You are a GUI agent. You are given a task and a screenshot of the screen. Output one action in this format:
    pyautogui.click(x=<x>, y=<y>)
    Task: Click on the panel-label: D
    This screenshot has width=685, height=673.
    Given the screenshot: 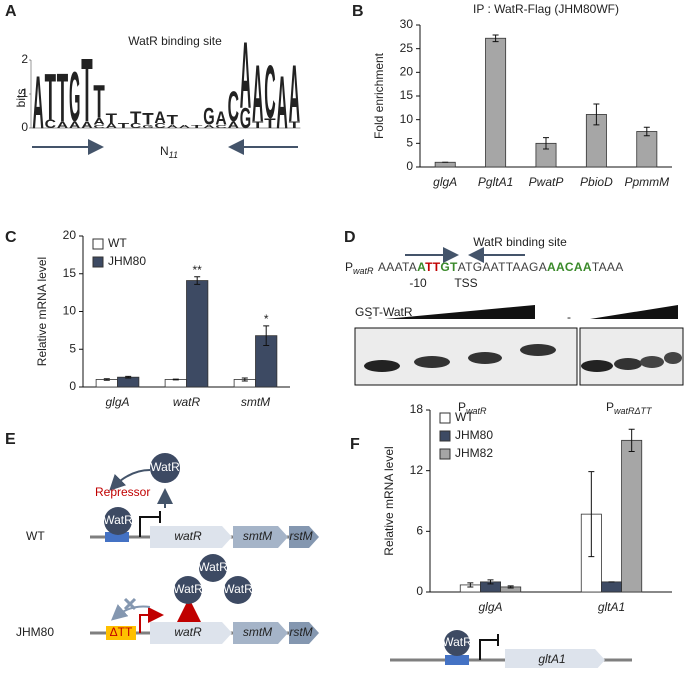 What is the action you would take?
    pyautogui.click(x=350, y=237)
    